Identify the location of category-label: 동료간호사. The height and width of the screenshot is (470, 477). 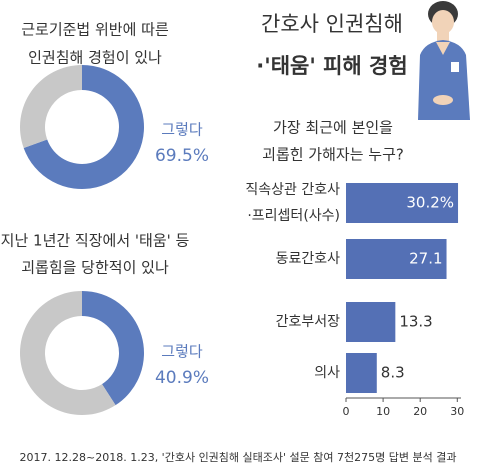
(308, 259).